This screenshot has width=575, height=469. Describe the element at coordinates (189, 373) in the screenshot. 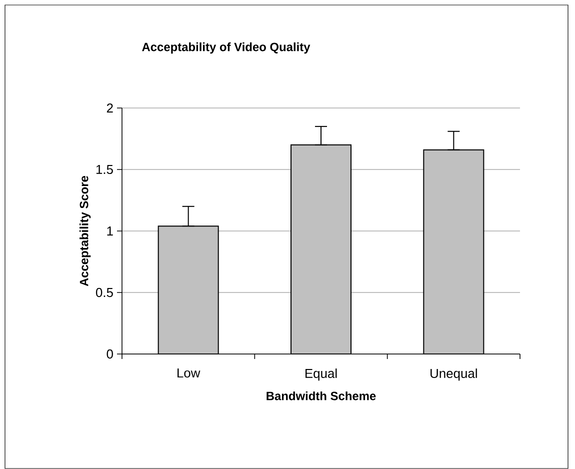

I see `x-tick-label: Low` at that location.